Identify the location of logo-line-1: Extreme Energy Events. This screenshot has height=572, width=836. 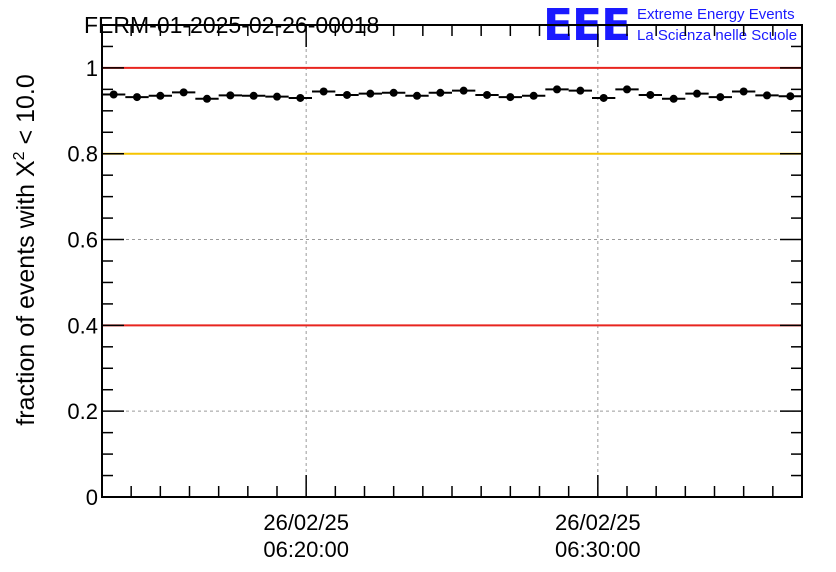
(716, 14).